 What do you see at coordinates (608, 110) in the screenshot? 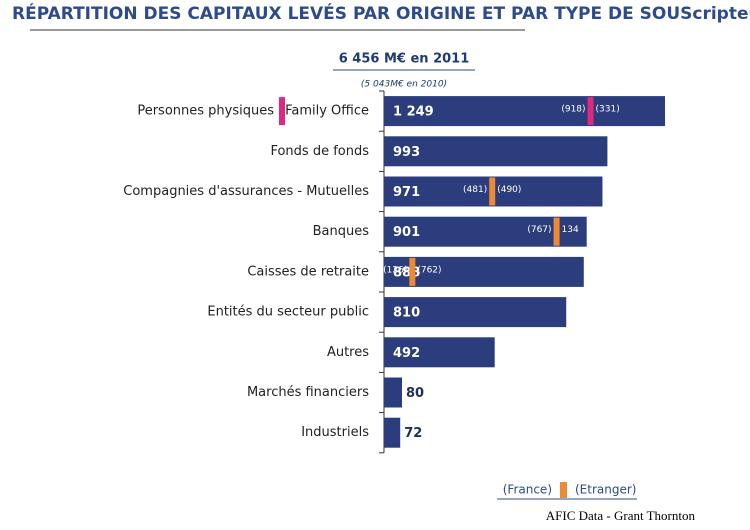
I see `etranger-label: (331)` at bounding box center [608, 110].